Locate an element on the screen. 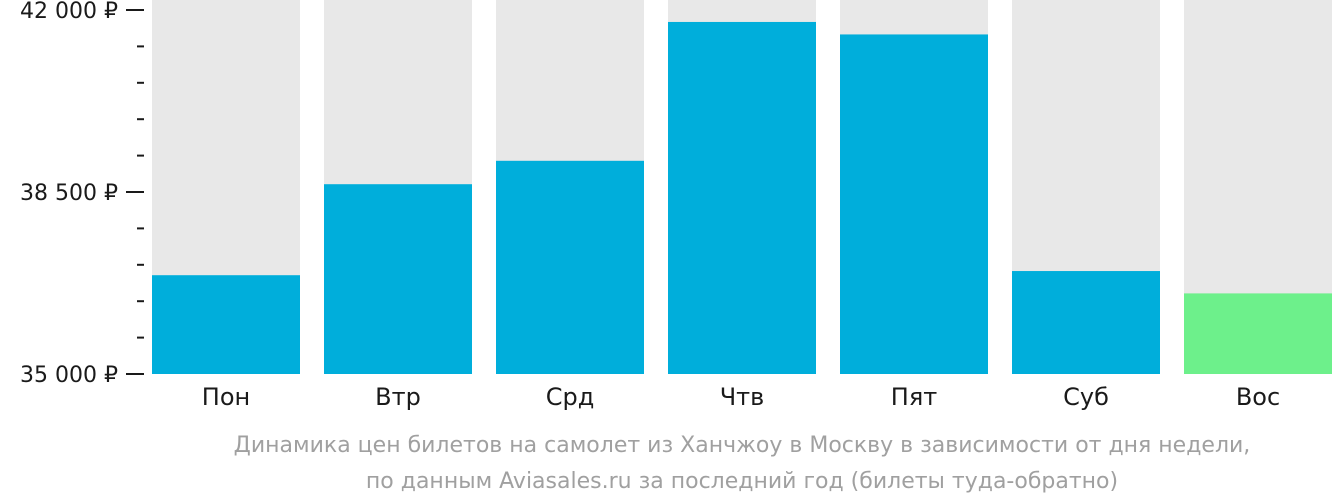  y-tick-label: 35 000 ₽ is located at coordinates (69, 375).